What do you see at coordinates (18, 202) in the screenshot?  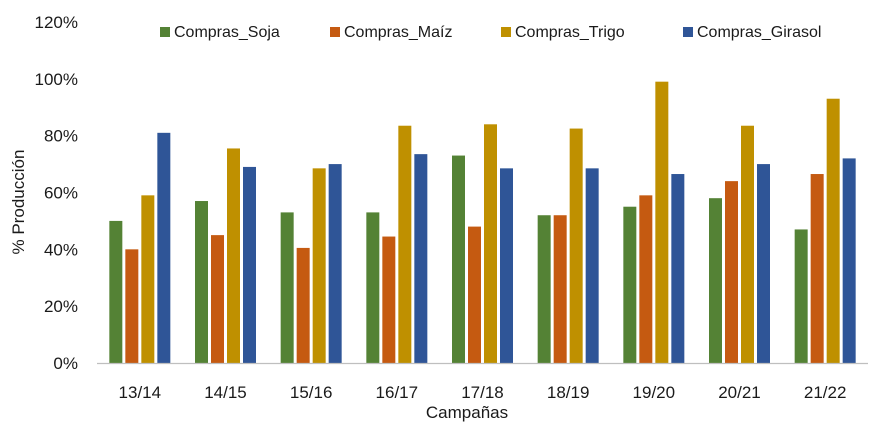 I see `y-axis-title: % Producción` at bounding box center [18, 202].